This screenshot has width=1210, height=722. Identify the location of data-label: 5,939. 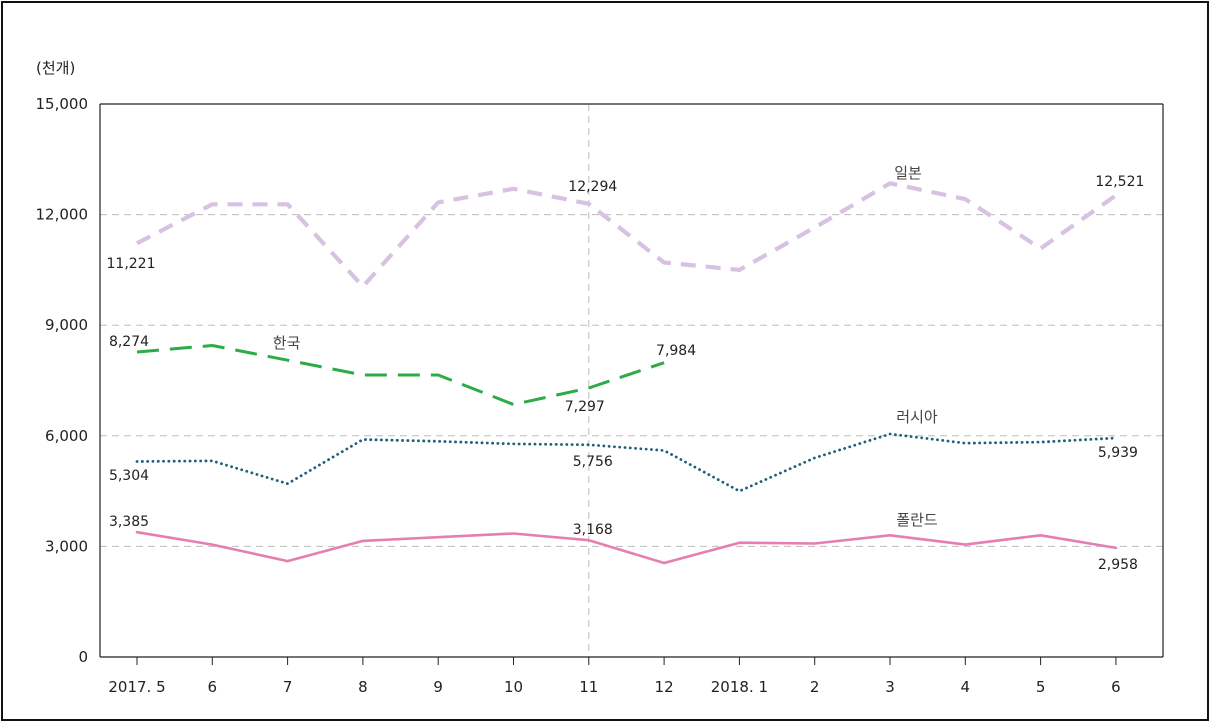
(1118, 453).